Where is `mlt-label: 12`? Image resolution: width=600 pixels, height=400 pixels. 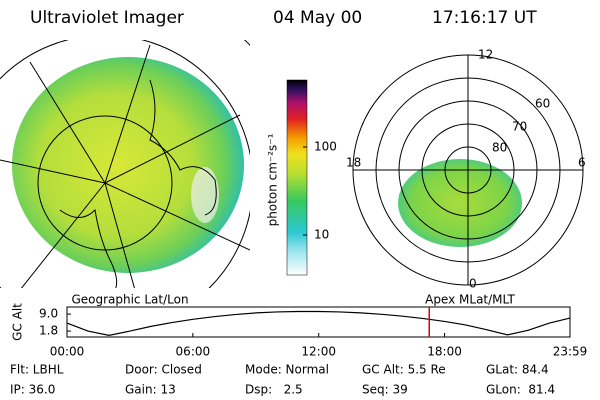
mlt-label: 12 is located at coordinates (485, 55).